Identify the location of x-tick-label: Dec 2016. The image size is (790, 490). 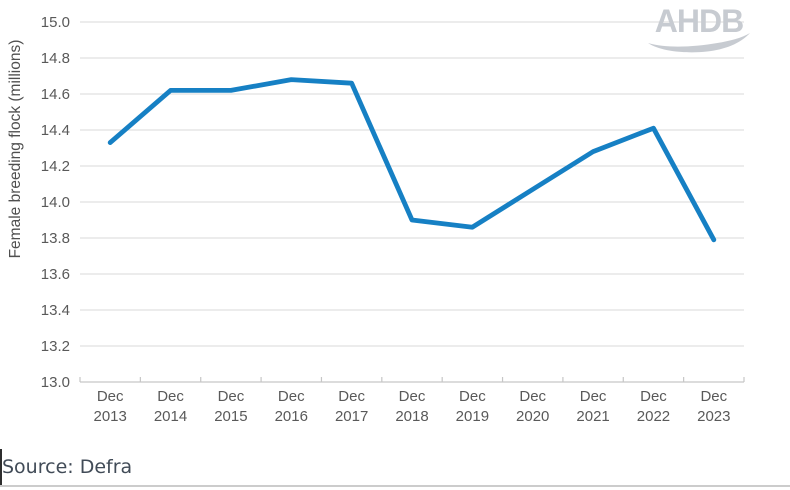
(291, 406).